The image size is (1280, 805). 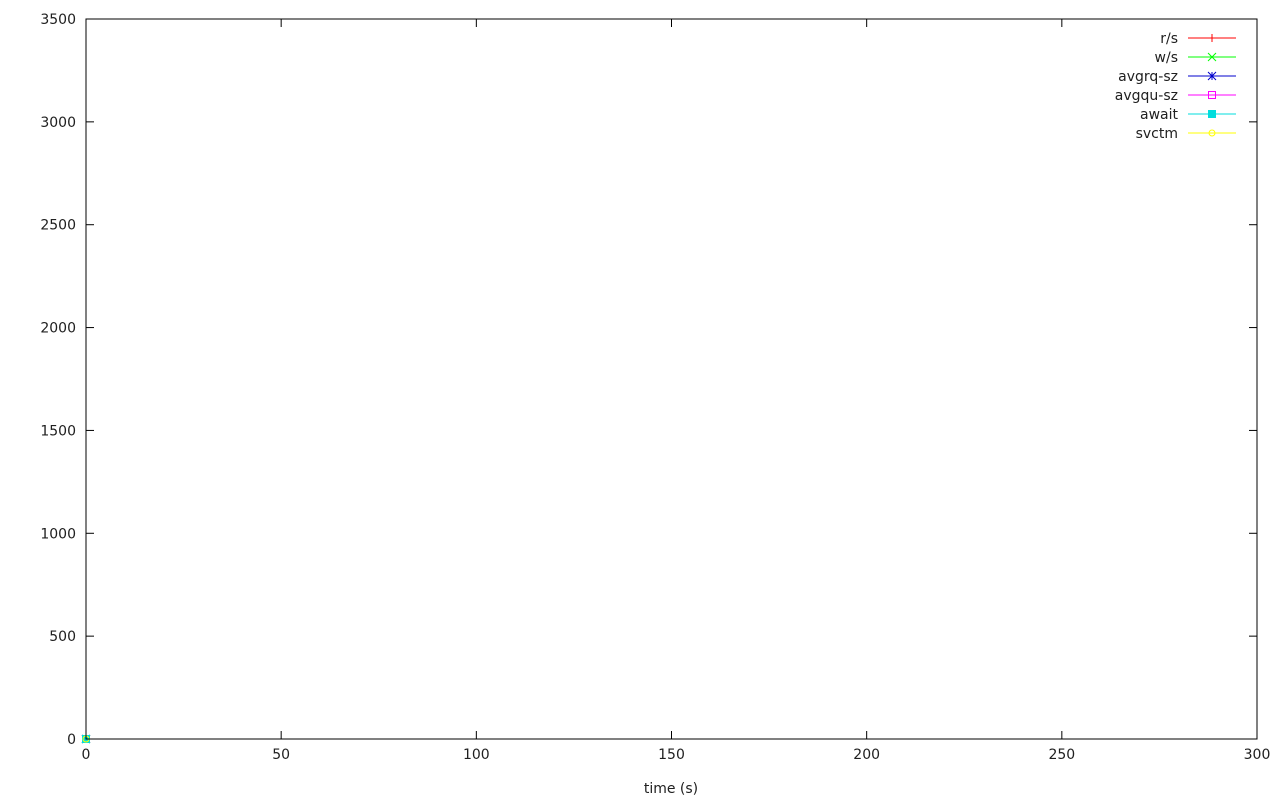 I want to click on x-tick-label: 200, so click(x=866, y=755).